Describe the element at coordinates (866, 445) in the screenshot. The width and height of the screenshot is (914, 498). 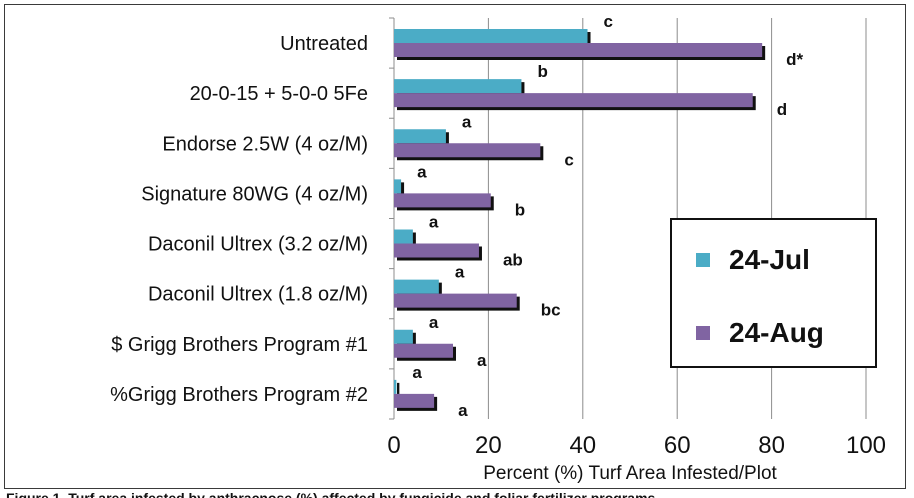
I see `x-tick-label: 100` at that location.